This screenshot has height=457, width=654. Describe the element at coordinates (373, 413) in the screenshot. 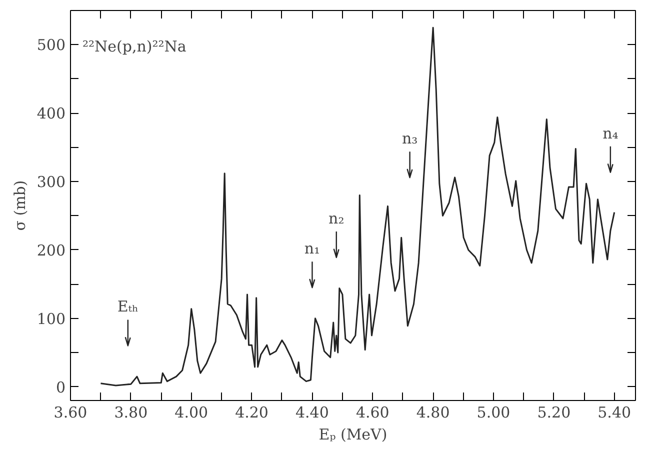

I see `x-tick-label: 4.60` at that location.